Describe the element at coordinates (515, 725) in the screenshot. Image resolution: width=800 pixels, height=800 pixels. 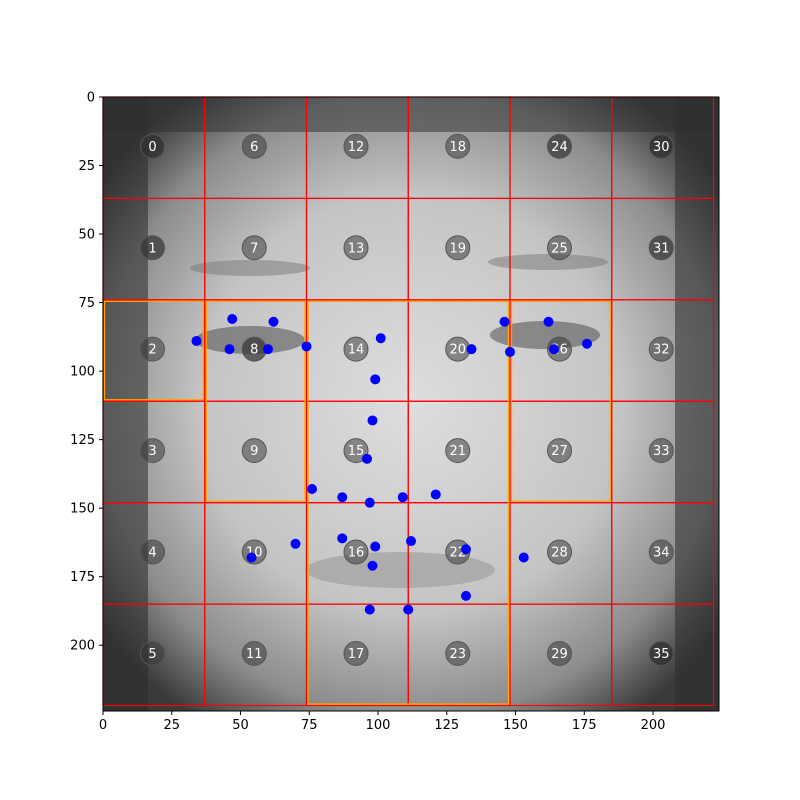
I see `x-tick-label: 150` at that location.